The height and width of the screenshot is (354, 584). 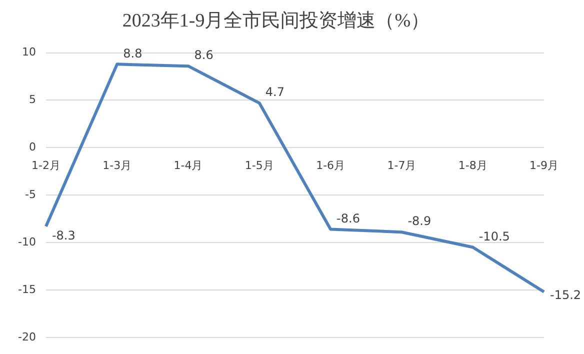 What do you see at coordinates (32, 147) in the screenshot?
I see `y-tick-label: 0` at bounding box center [32, 147].